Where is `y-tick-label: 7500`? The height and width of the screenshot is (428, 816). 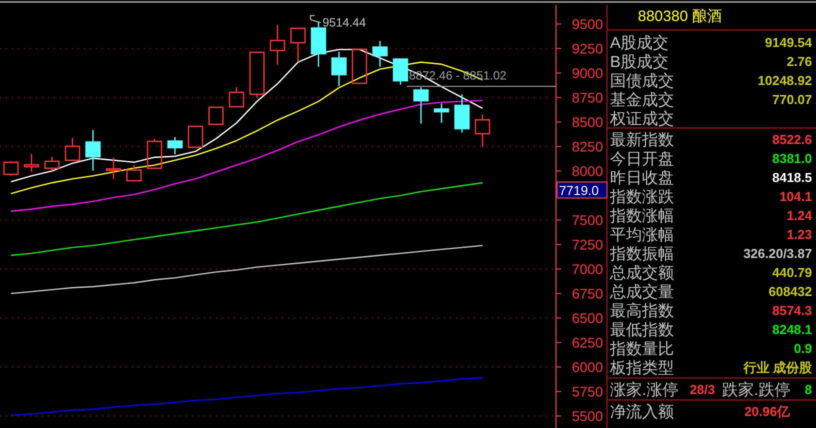
y-tick-label: 7500 is located at coordinates (588, 220).